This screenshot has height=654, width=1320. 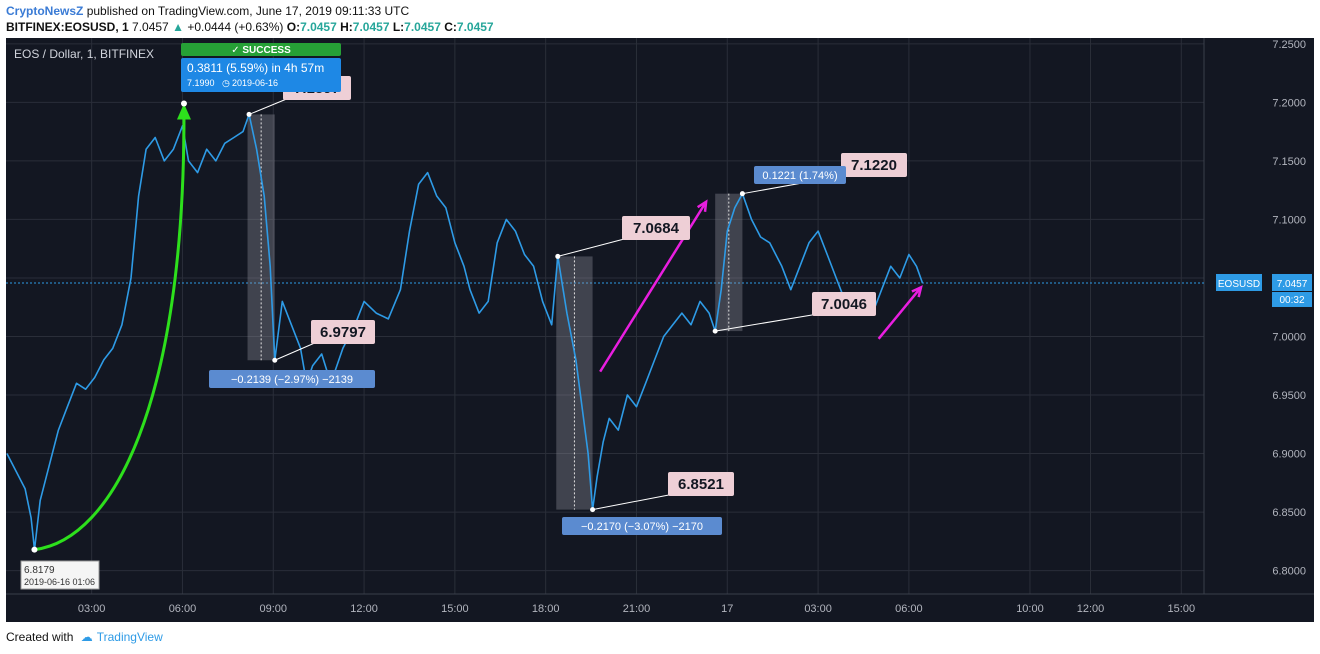 I want to click on close-value: 7.0457, so click(x=475, y=27).